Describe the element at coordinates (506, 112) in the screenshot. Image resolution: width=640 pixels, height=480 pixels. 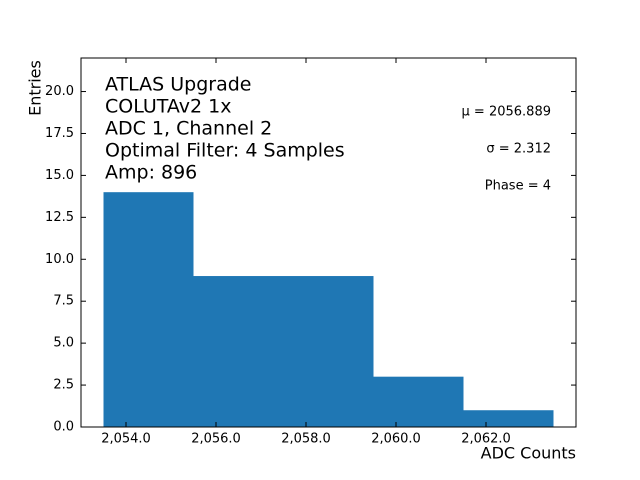
I see `stat-label: μ = 2056.889` at that location.